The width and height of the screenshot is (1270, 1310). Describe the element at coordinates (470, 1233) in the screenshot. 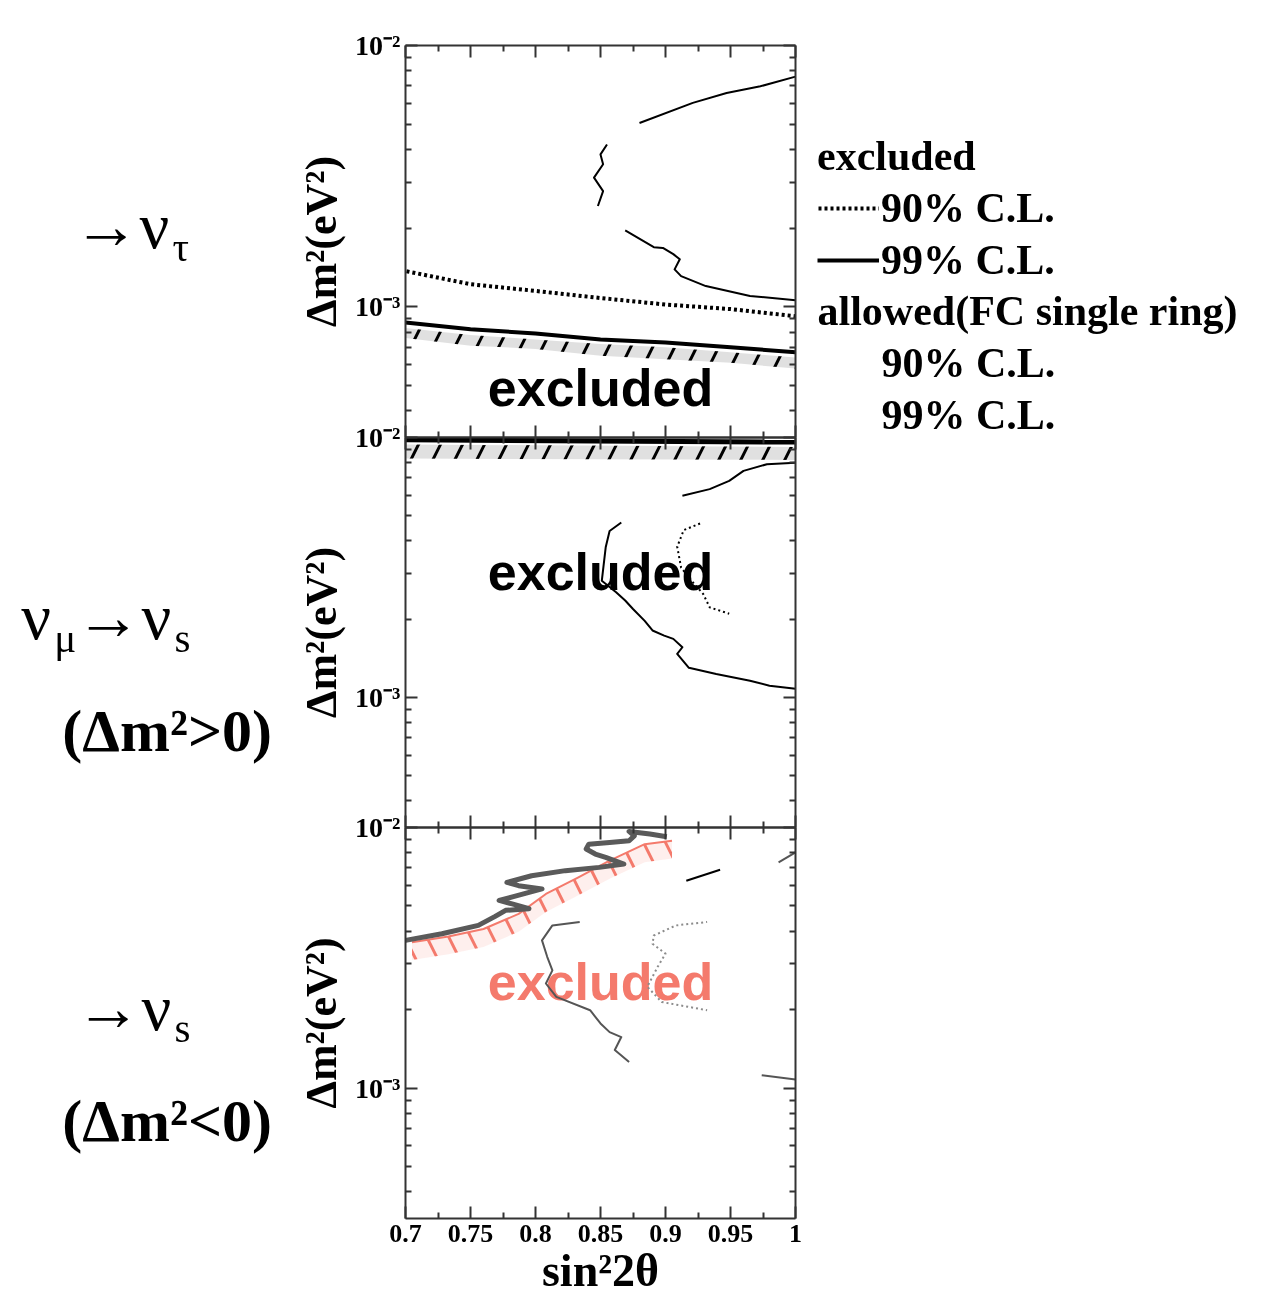

I see `x-tick-label: 0.75` at that location.